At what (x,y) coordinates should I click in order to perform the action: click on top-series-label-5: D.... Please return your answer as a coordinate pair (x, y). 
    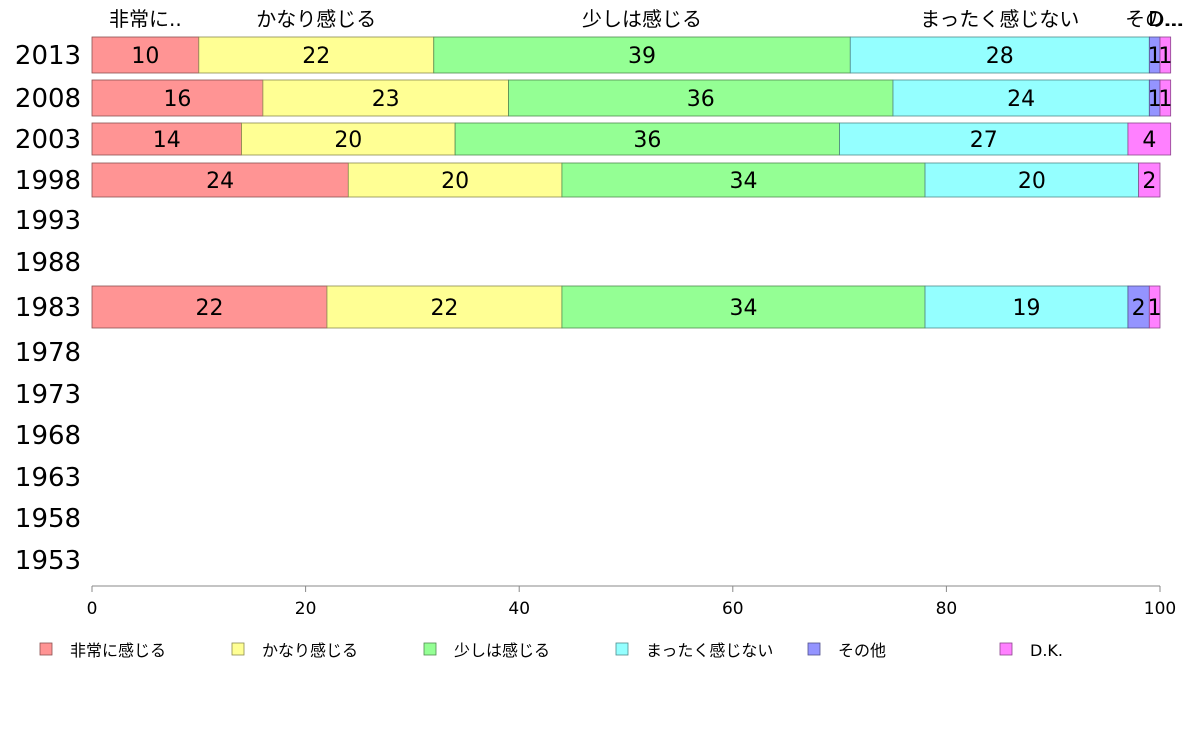
    Looking at the image, I should click on (1165, 19).